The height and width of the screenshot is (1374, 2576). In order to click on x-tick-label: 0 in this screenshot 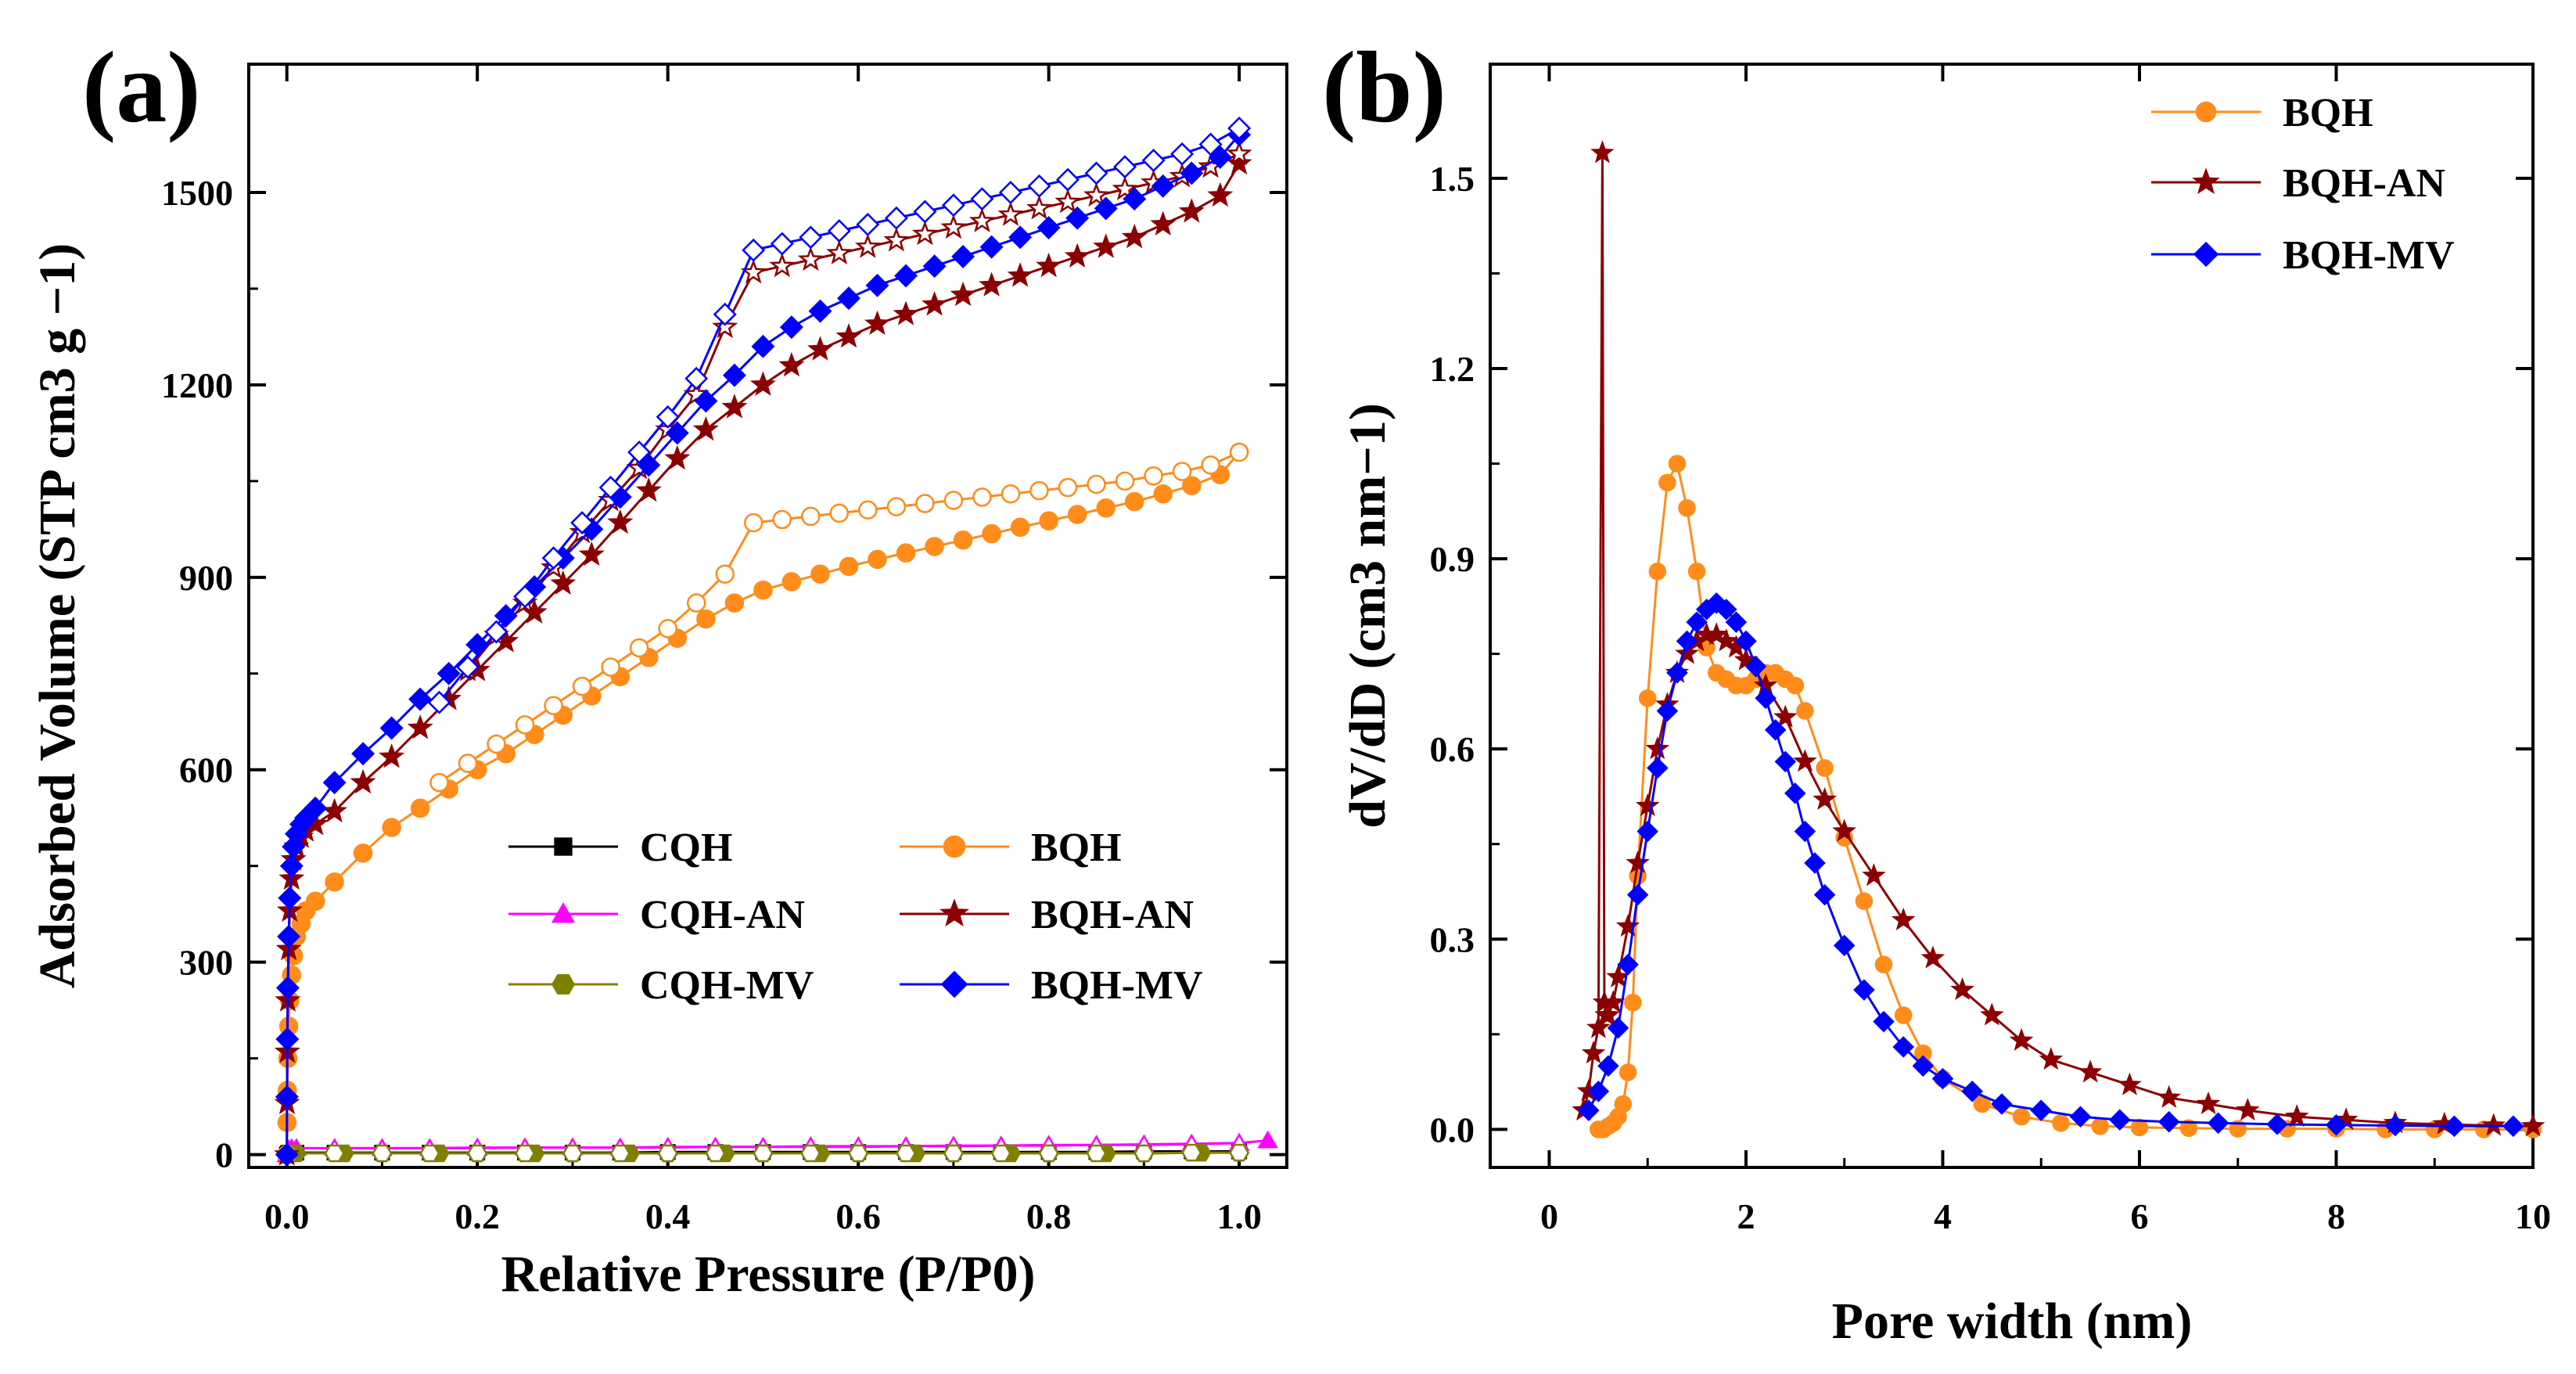, I will do `click(1549, 1216)`.